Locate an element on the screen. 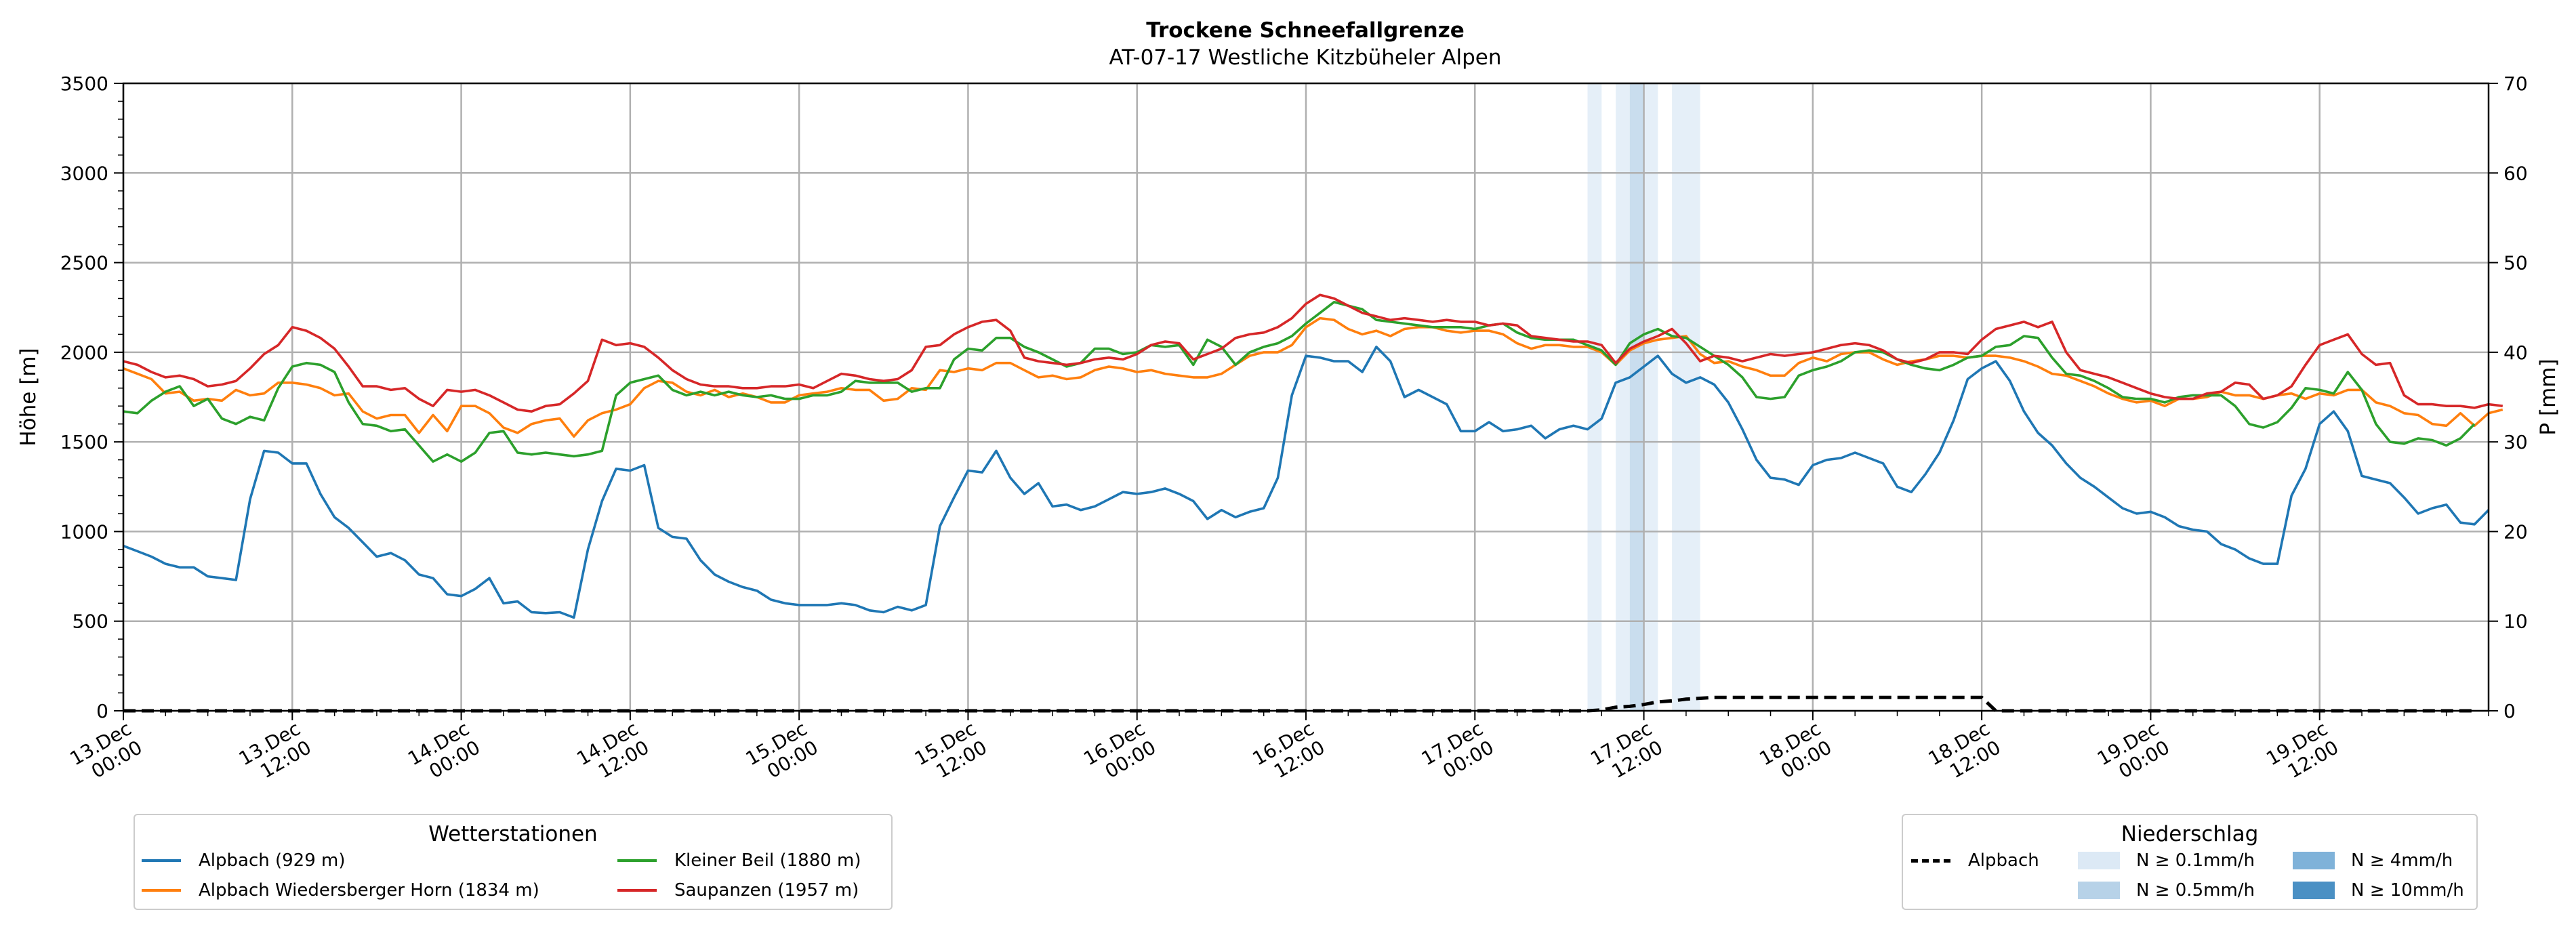 This screenshot has height=929, width=2576. precip-bands is located at coordinates (1643, 397).